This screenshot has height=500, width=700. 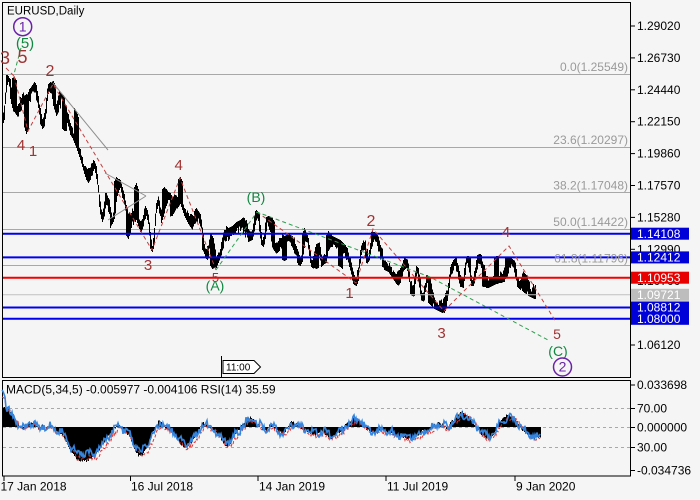 What do you see at coordinates (25, 43) in the screenshot?
I see `svg-text: (5)` at bounding box center [25, 43].